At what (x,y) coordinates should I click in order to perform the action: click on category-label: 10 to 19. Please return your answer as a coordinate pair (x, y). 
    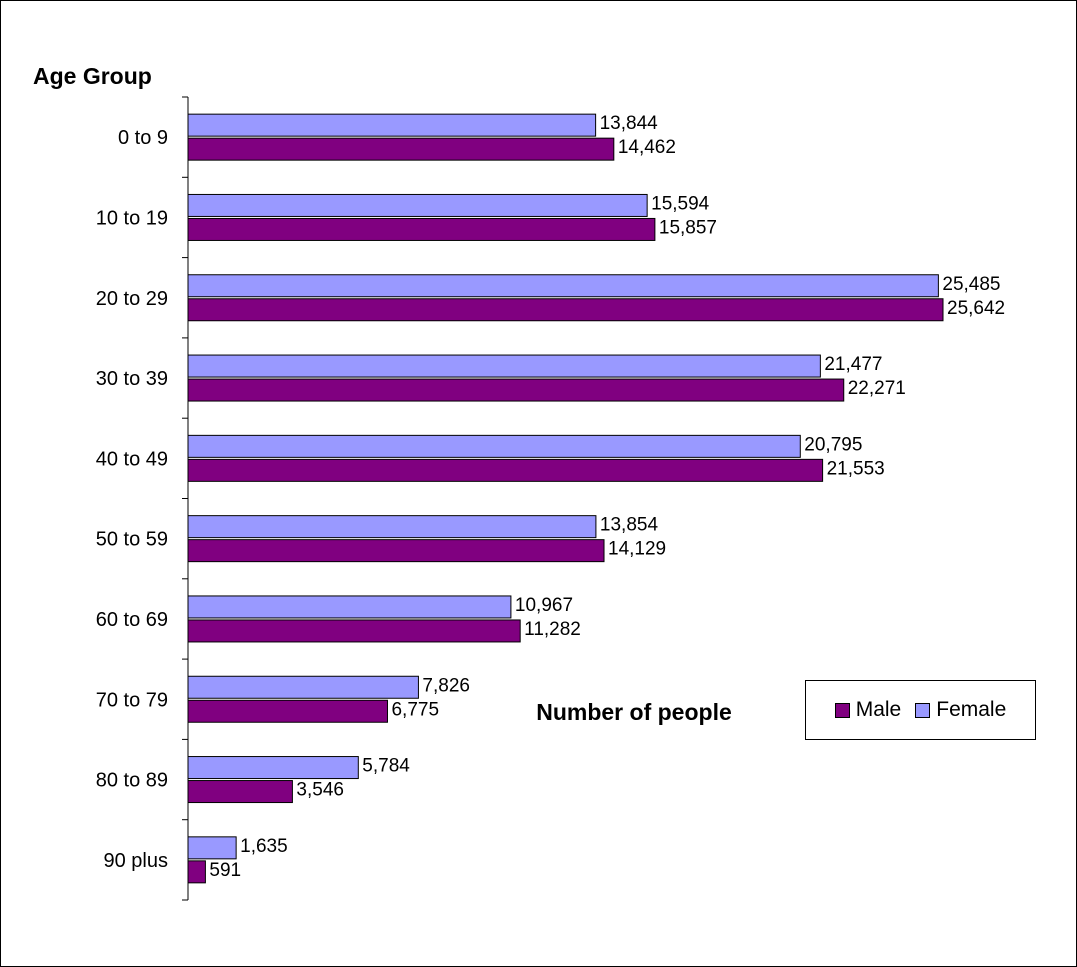
    Looking at the image, I should click on (132, 218).